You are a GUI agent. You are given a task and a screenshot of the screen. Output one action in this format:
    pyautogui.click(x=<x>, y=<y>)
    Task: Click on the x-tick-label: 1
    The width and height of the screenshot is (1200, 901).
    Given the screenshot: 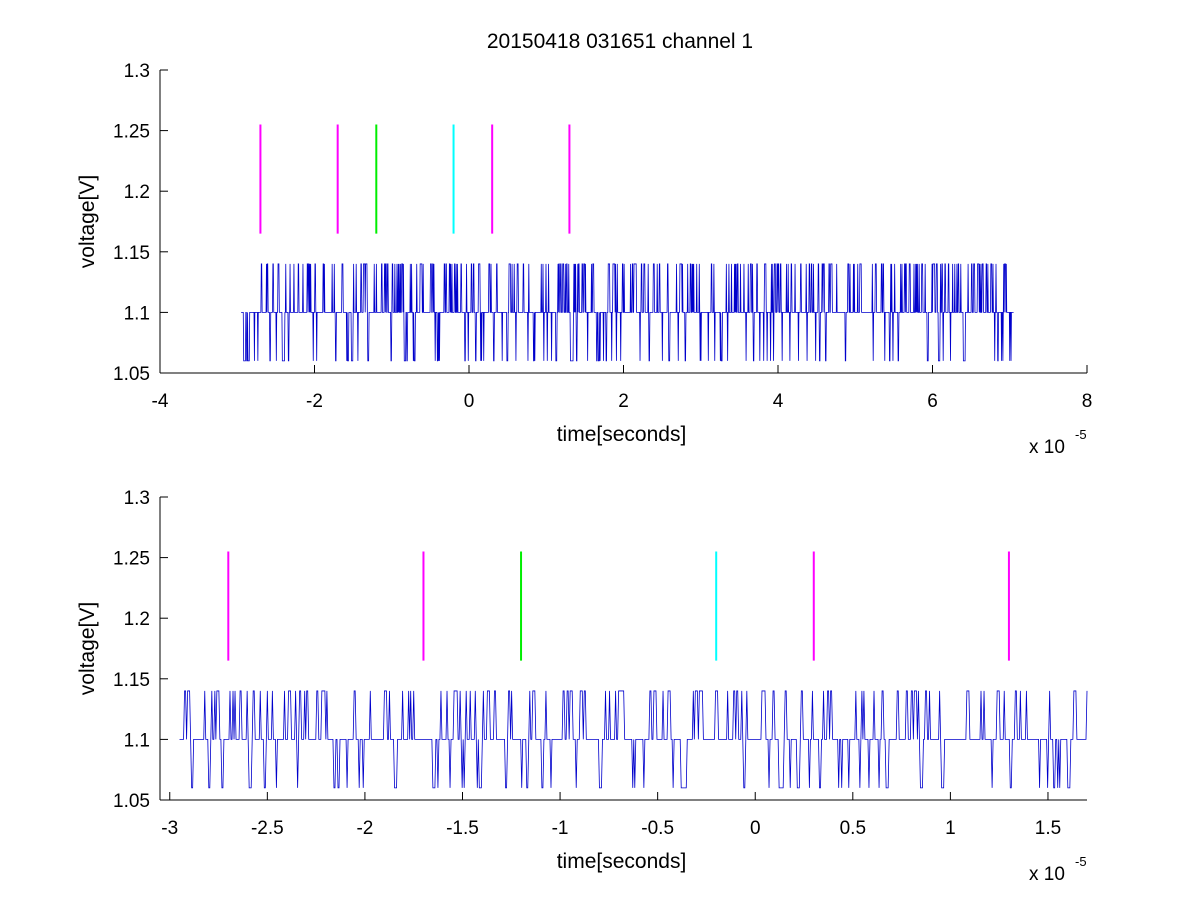 What is the action you would take?
    pyautogui.click(x=950, y=828)
    